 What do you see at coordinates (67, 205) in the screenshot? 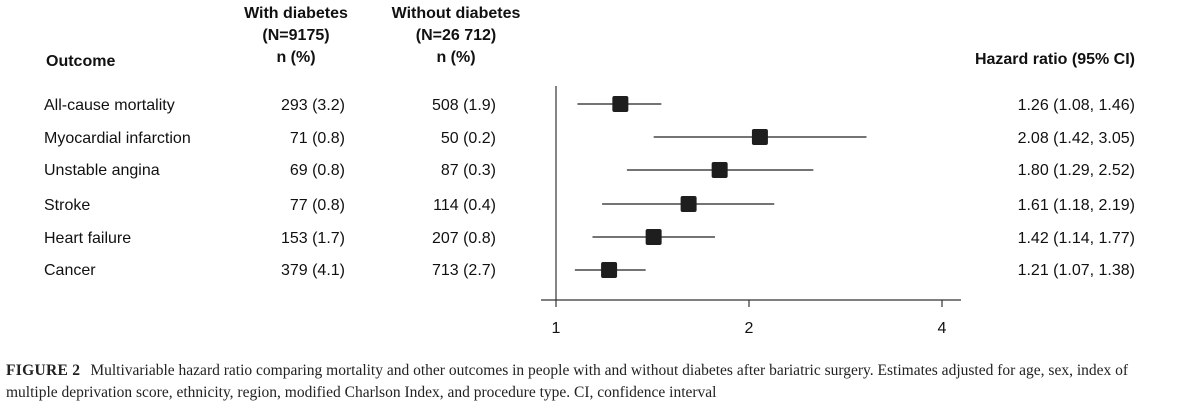
I see `row-outcome: Stroke` at bounding box center [67, 205].